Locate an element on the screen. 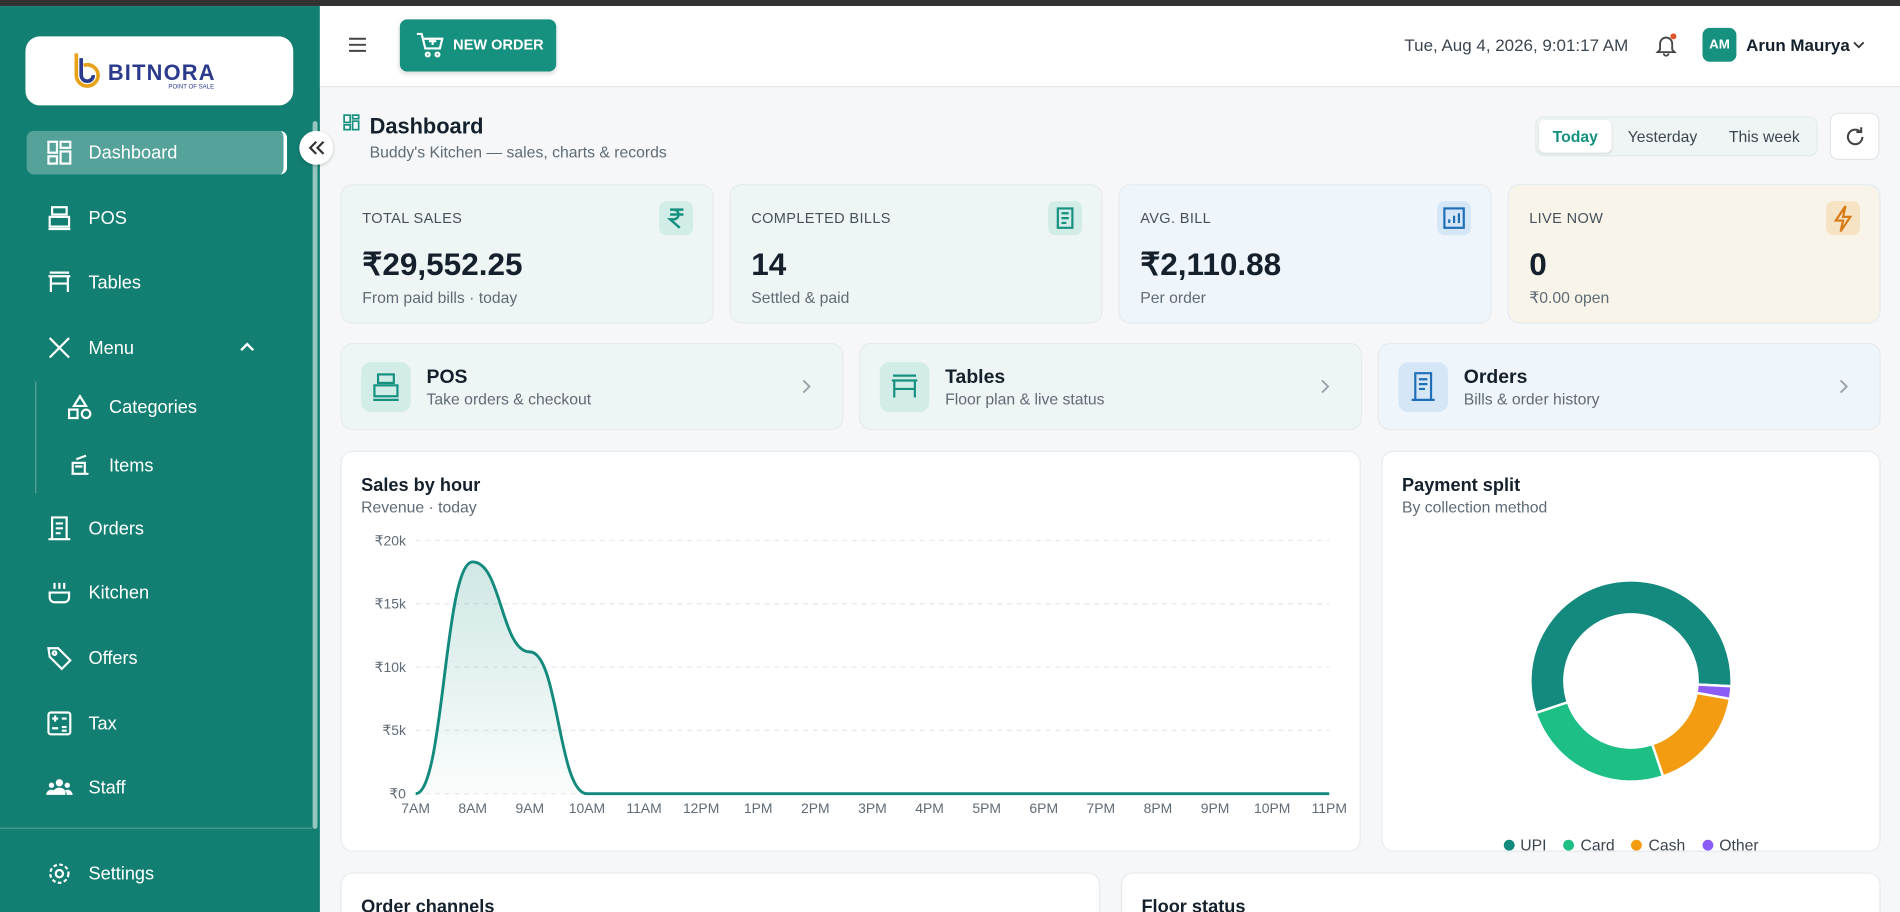  window-bar is located at coordinates (950, 3).